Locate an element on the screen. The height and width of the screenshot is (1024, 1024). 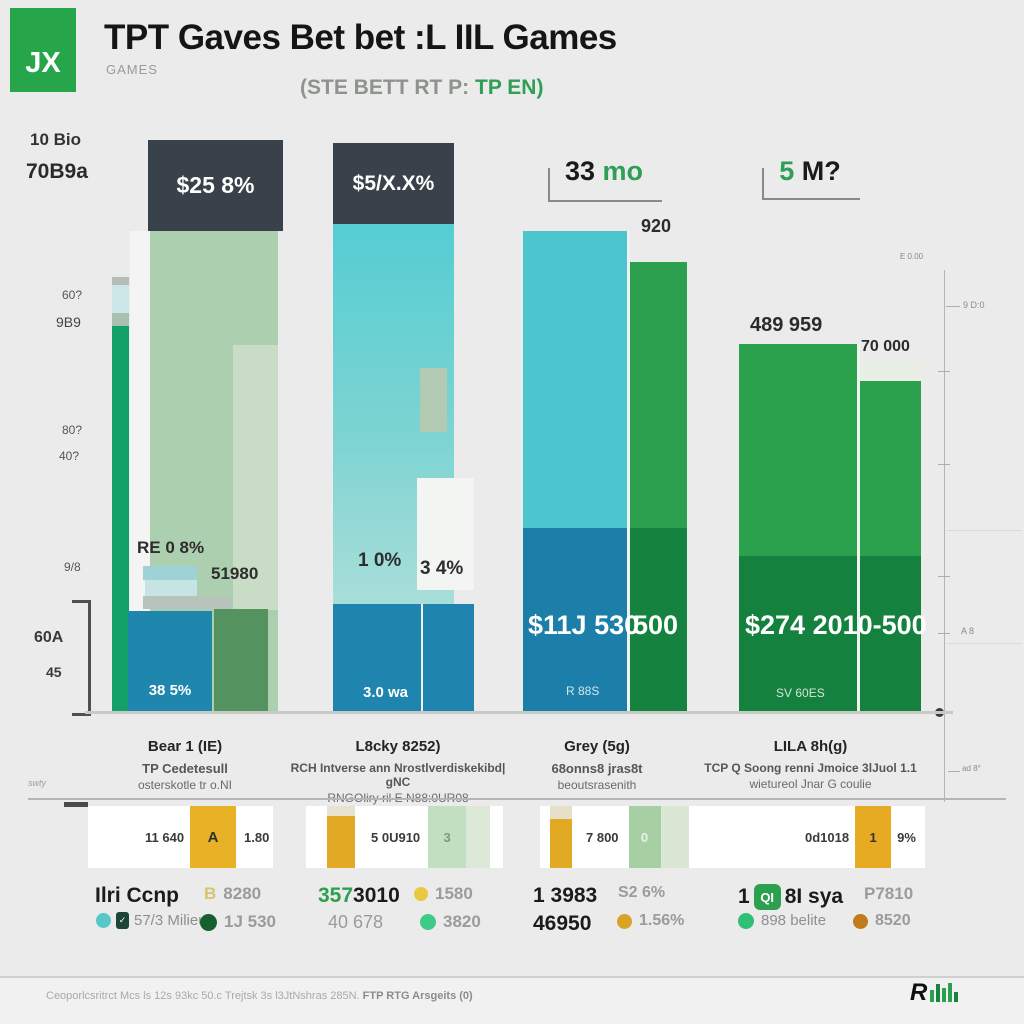
subtitle-gray: (STE BETT RT P: is located at coordinates (385, 87).